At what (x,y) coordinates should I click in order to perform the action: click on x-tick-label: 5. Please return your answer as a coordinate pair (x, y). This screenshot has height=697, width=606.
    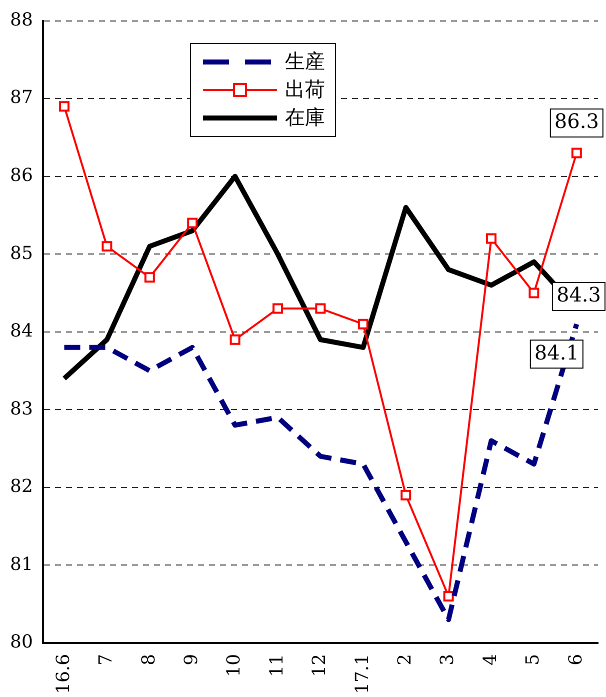
    Looking at the image, I should click on (533, 660).